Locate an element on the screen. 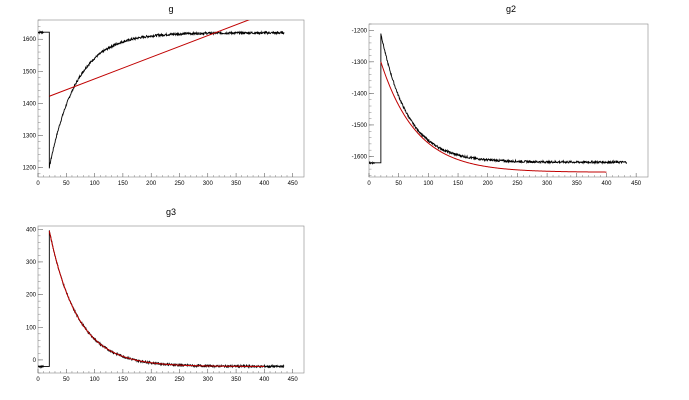 The image size is (689, 400). y-axis: 0 100 200 300 400 is located at coordinates (34, 300).